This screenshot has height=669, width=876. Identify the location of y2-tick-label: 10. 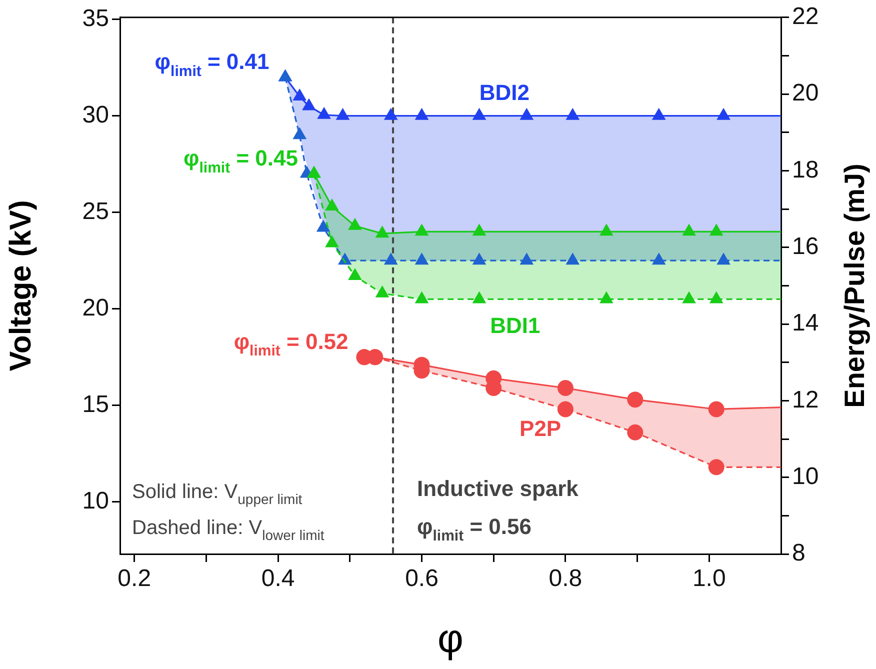
(805, 476).